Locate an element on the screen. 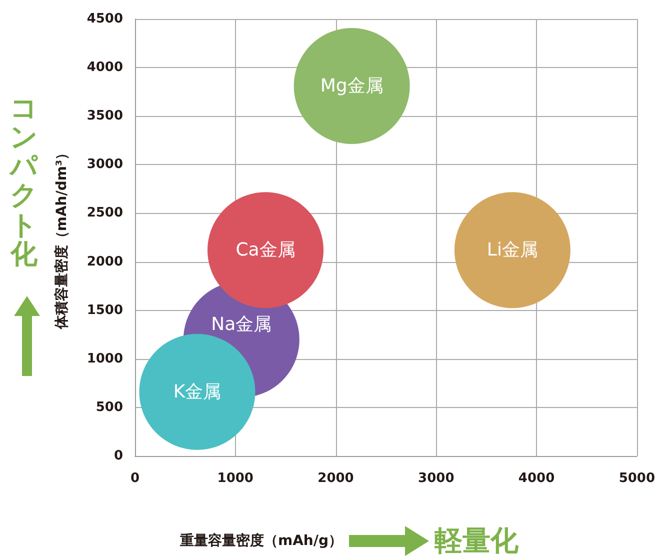 The image size is (658, 556). x-tick-label: 3000 is located at coordinates (436, 478).